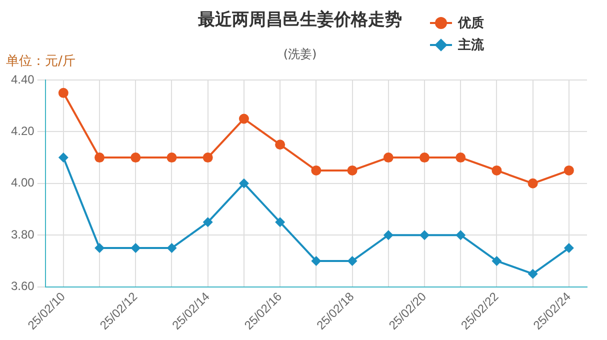  Describe the element at coordinates (41, 61) in the screenshot. I see `y-axis-title: 单位：元/斤` at that location.